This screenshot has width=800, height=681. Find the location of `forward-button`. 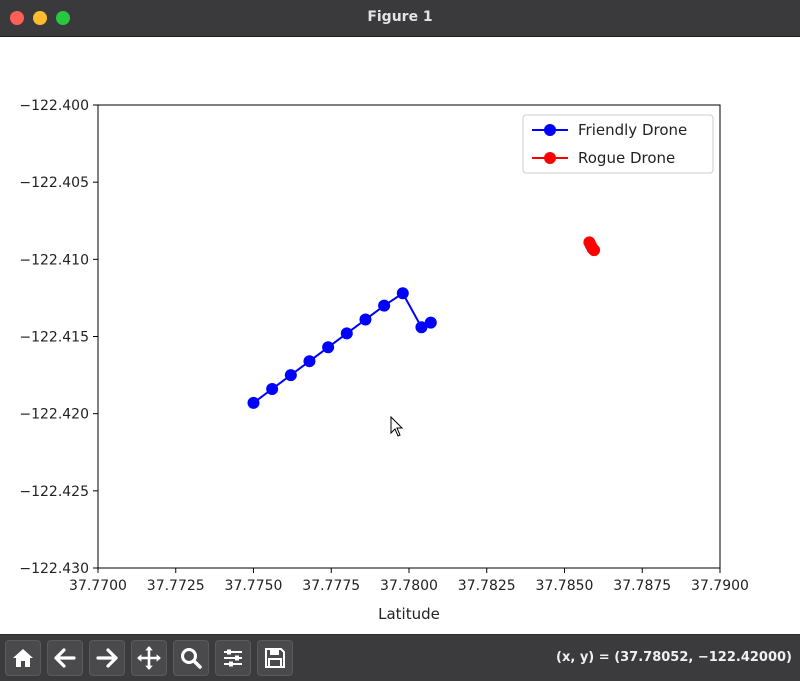

forward-button is located at coordinates (107, 658).